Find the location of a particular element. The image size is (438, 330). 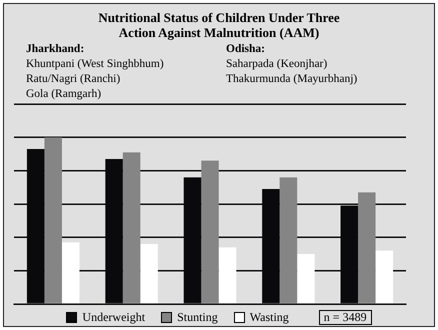

text: Jharkhand: Khuntpani (West Singhbhum) Ratu/Nagri (Ranchi) Gola (Ramgarh) is located at coordinates (95, 72).